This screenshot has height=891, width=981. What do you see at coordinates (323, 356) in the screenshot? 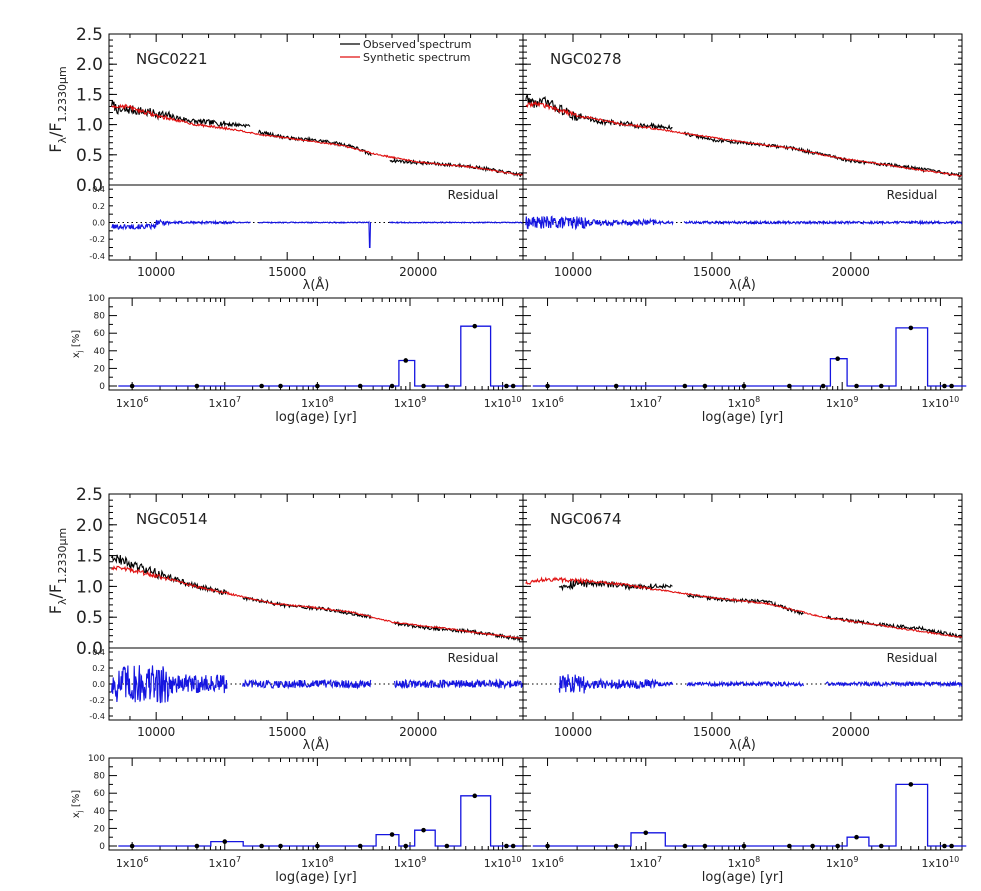
I see `population-step-line` at bounding box center [323, 356].